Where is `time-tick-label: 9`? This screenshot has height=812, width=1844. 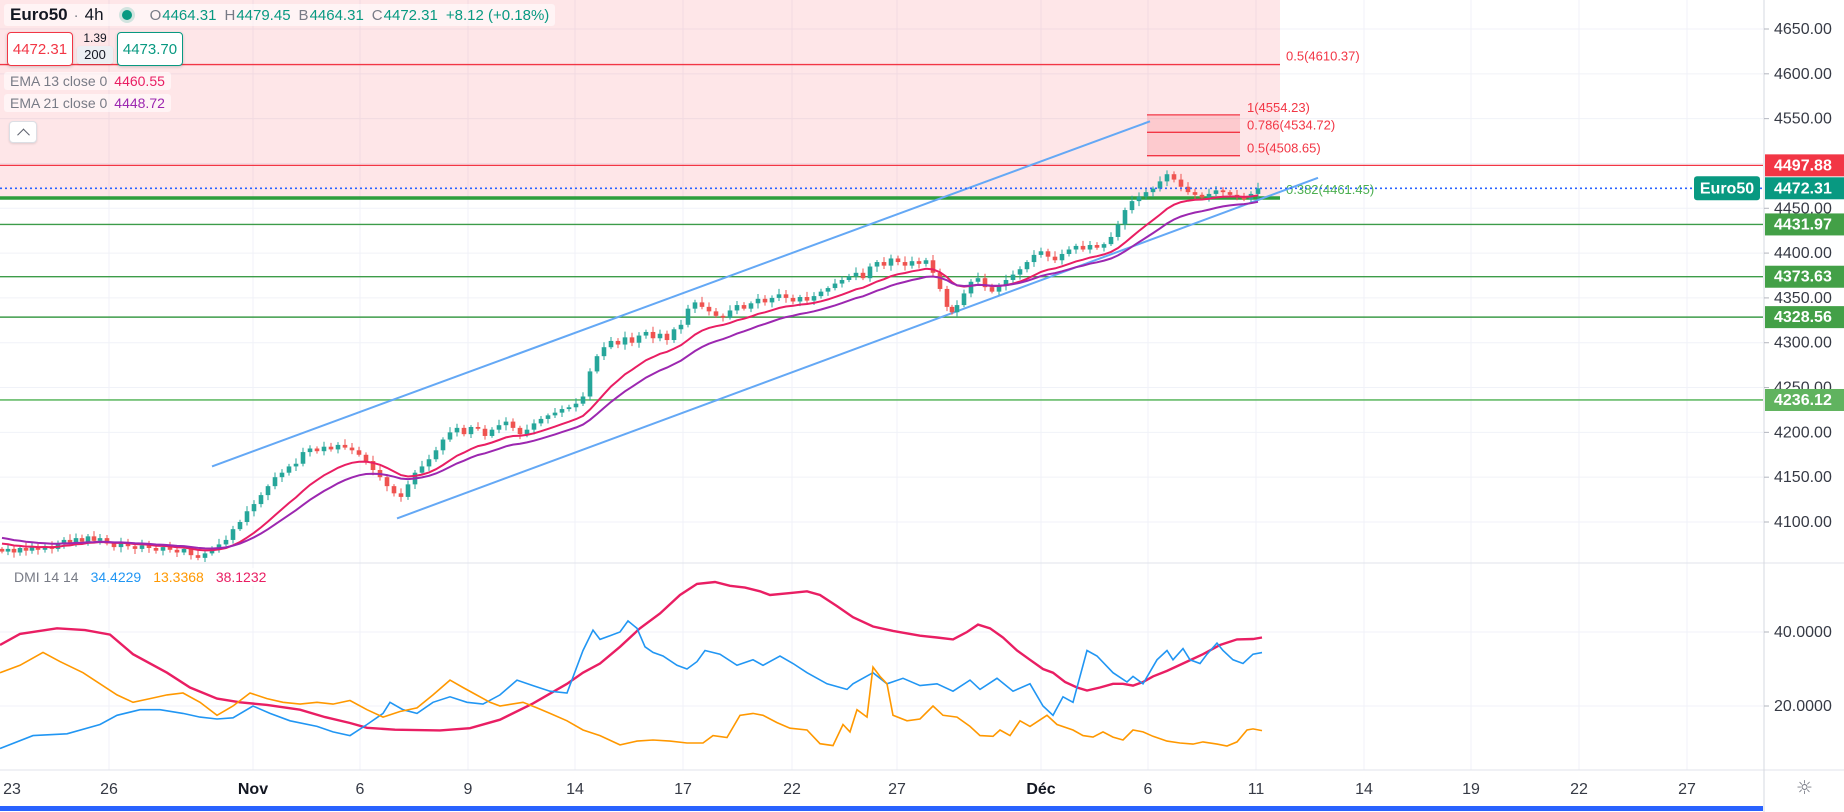 time-tick-label: 9 is located at coordinates (468, 789).